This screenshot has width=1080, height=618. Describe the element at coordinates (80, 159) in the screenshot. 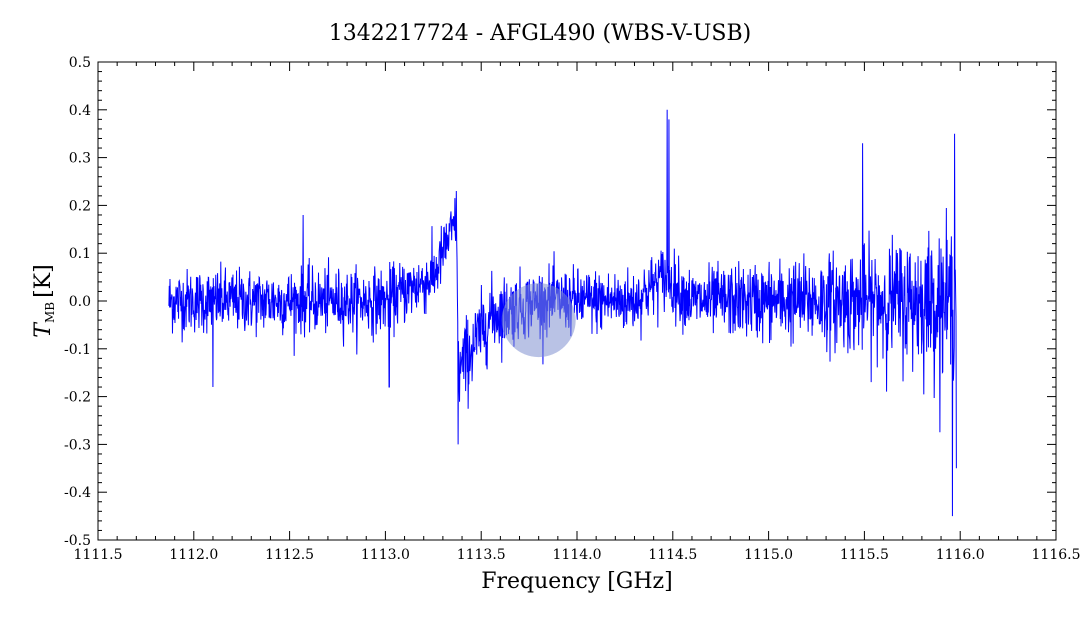

I see `y-tick-label: 0.3` at that location.